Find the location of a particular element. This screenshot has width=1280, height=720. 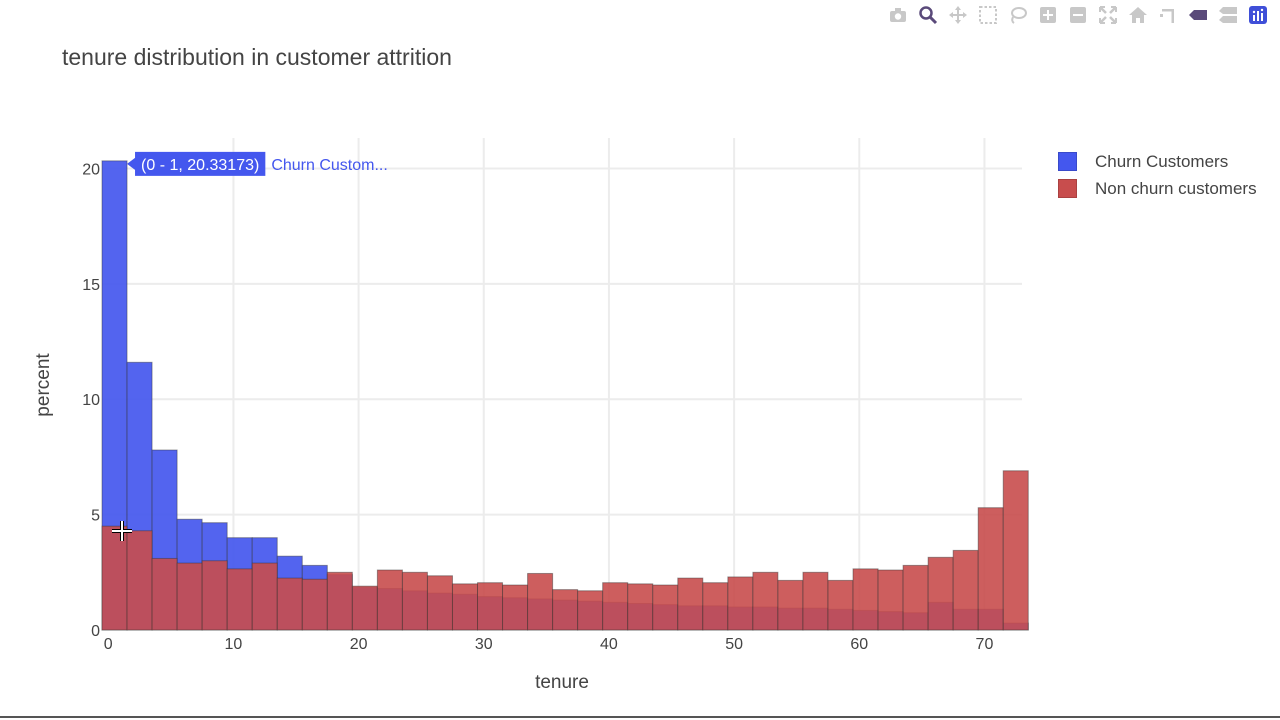

legend-swatch-churn is located at coordinates (1067, 161).